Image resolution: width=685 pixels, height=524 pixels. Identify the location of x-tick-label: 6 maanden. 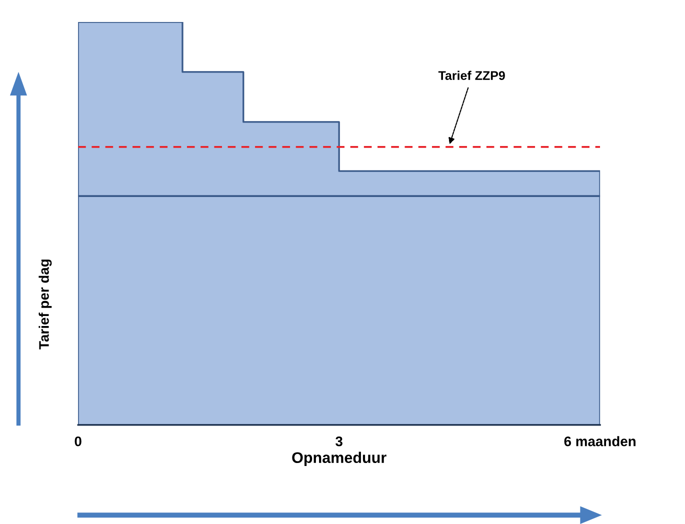
(600, 441).